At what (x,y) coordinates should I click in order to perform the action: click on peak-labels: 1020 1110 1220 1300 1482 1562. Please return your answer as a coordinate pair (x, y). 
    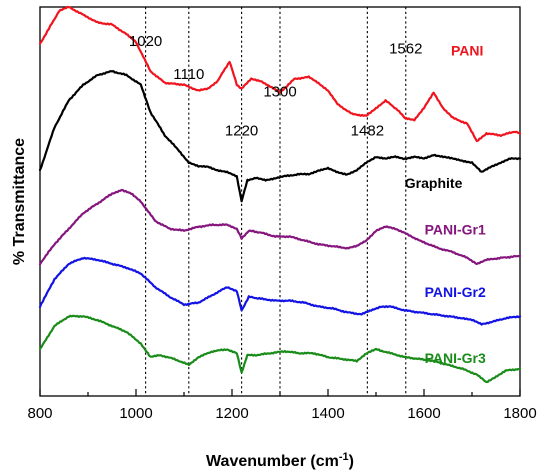
    Looking at the image, I should click on (276, 86).